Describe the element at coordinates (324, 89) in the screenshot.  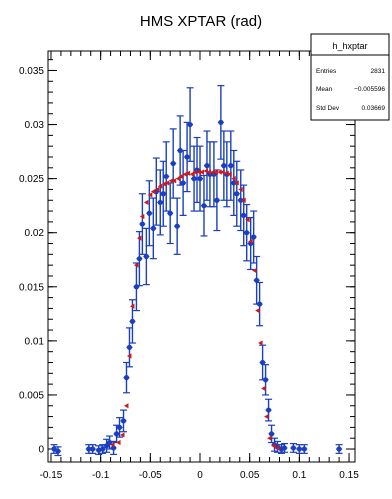
I see `stat-mean-label: Mean` at that location.